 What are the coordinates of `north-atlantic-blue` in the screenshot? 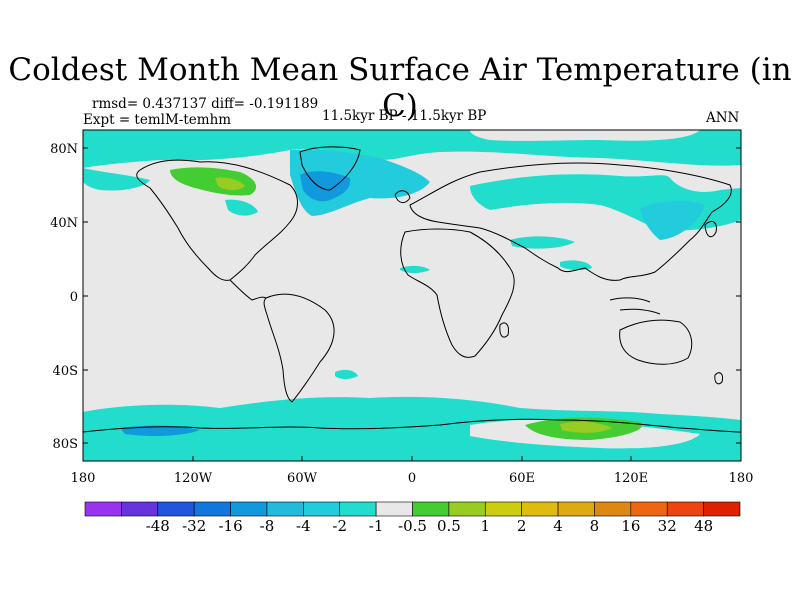 It's located at (325, 186).